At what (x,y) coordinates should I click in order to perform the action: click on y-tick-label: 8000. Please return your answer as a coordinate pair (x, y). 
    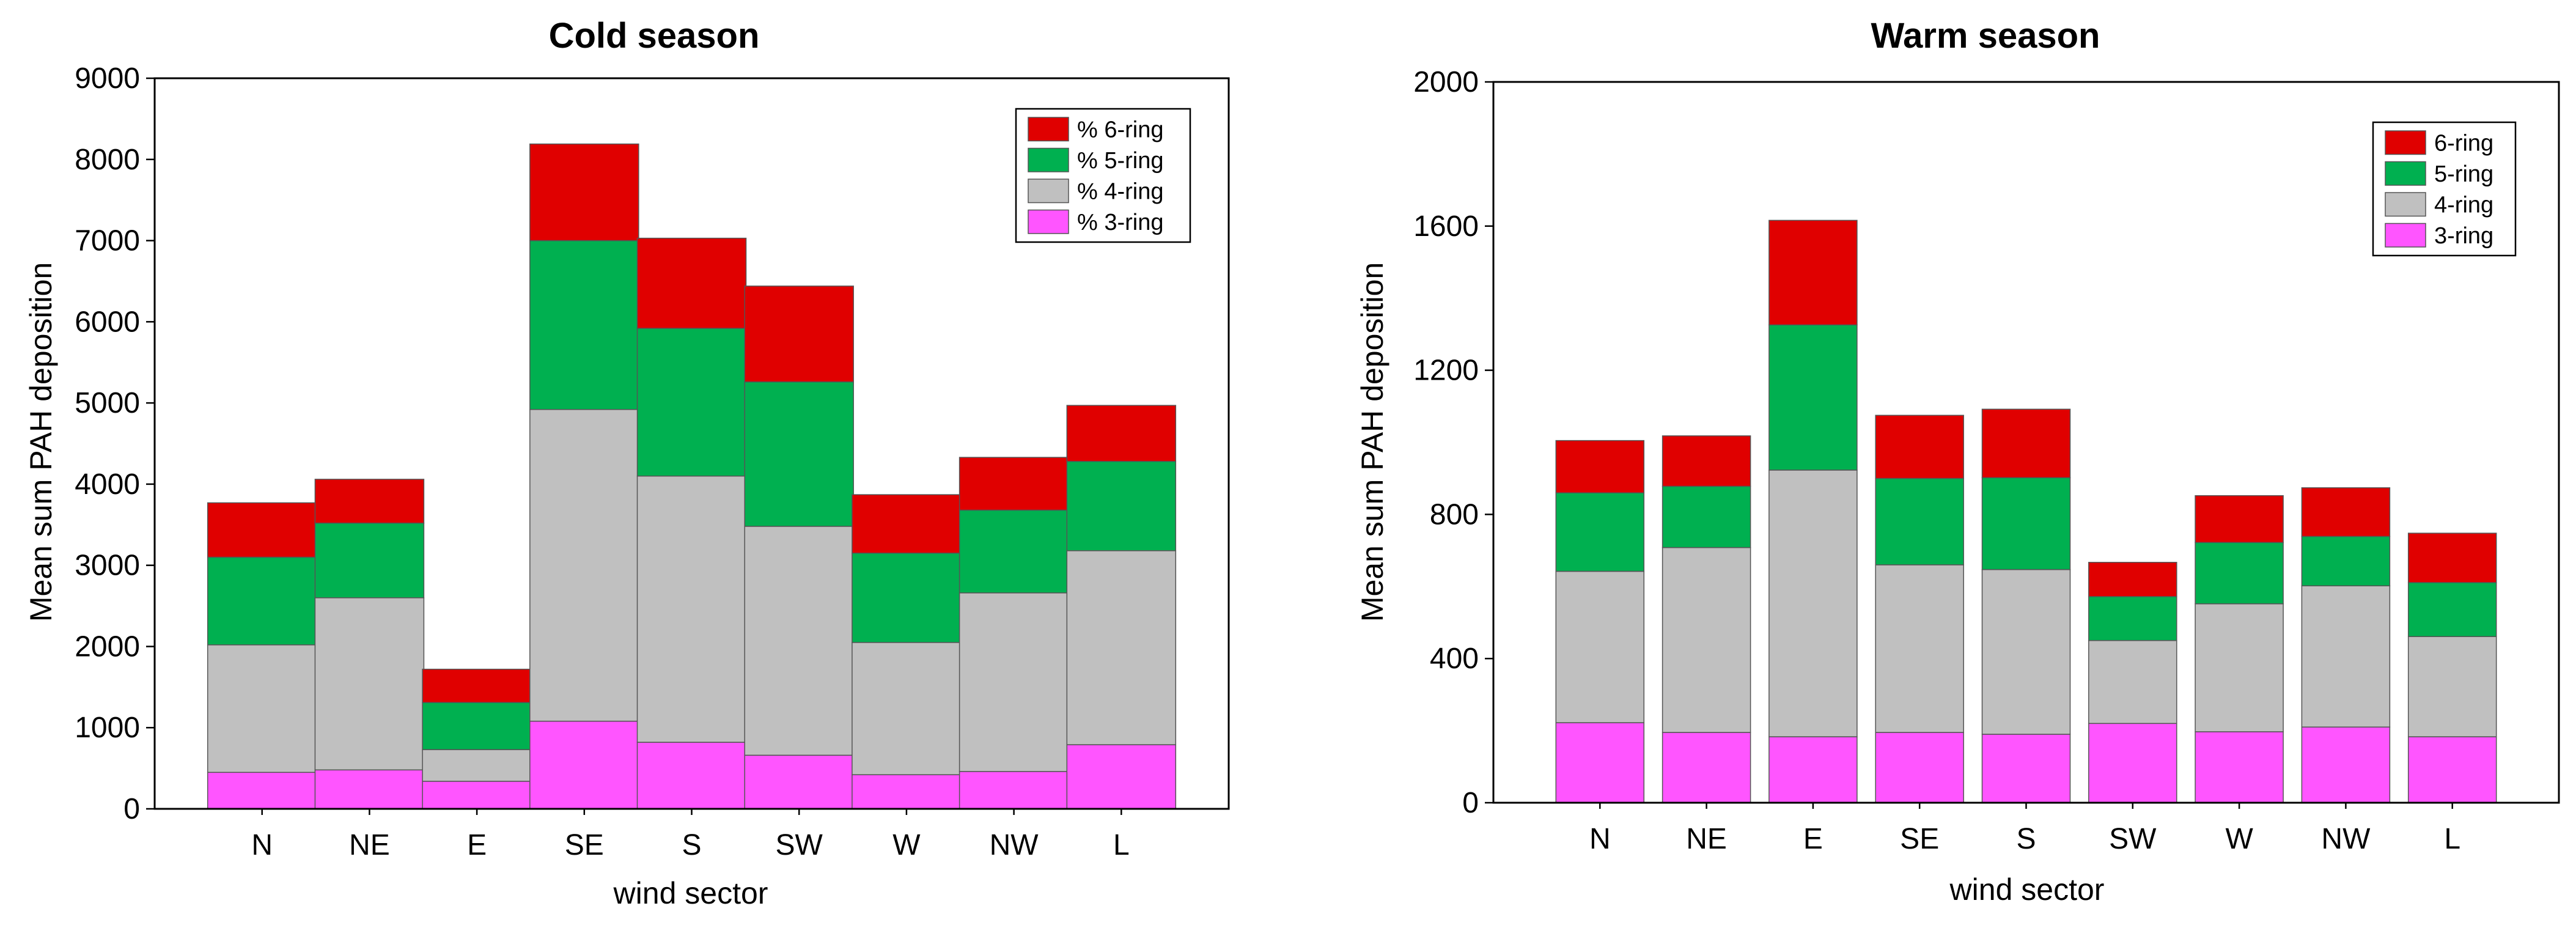
    Looking at the image, I should click on (107, 160).